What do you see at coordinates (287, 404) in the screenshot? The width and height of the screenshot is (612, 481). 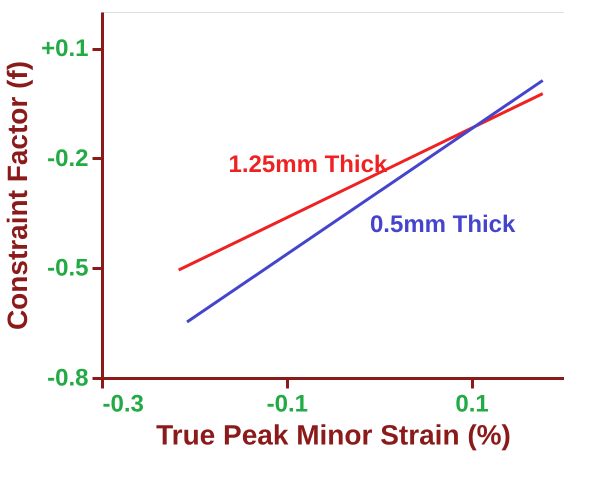 I see `x-tick-label: -0.1` at bounding box center [287, 404].